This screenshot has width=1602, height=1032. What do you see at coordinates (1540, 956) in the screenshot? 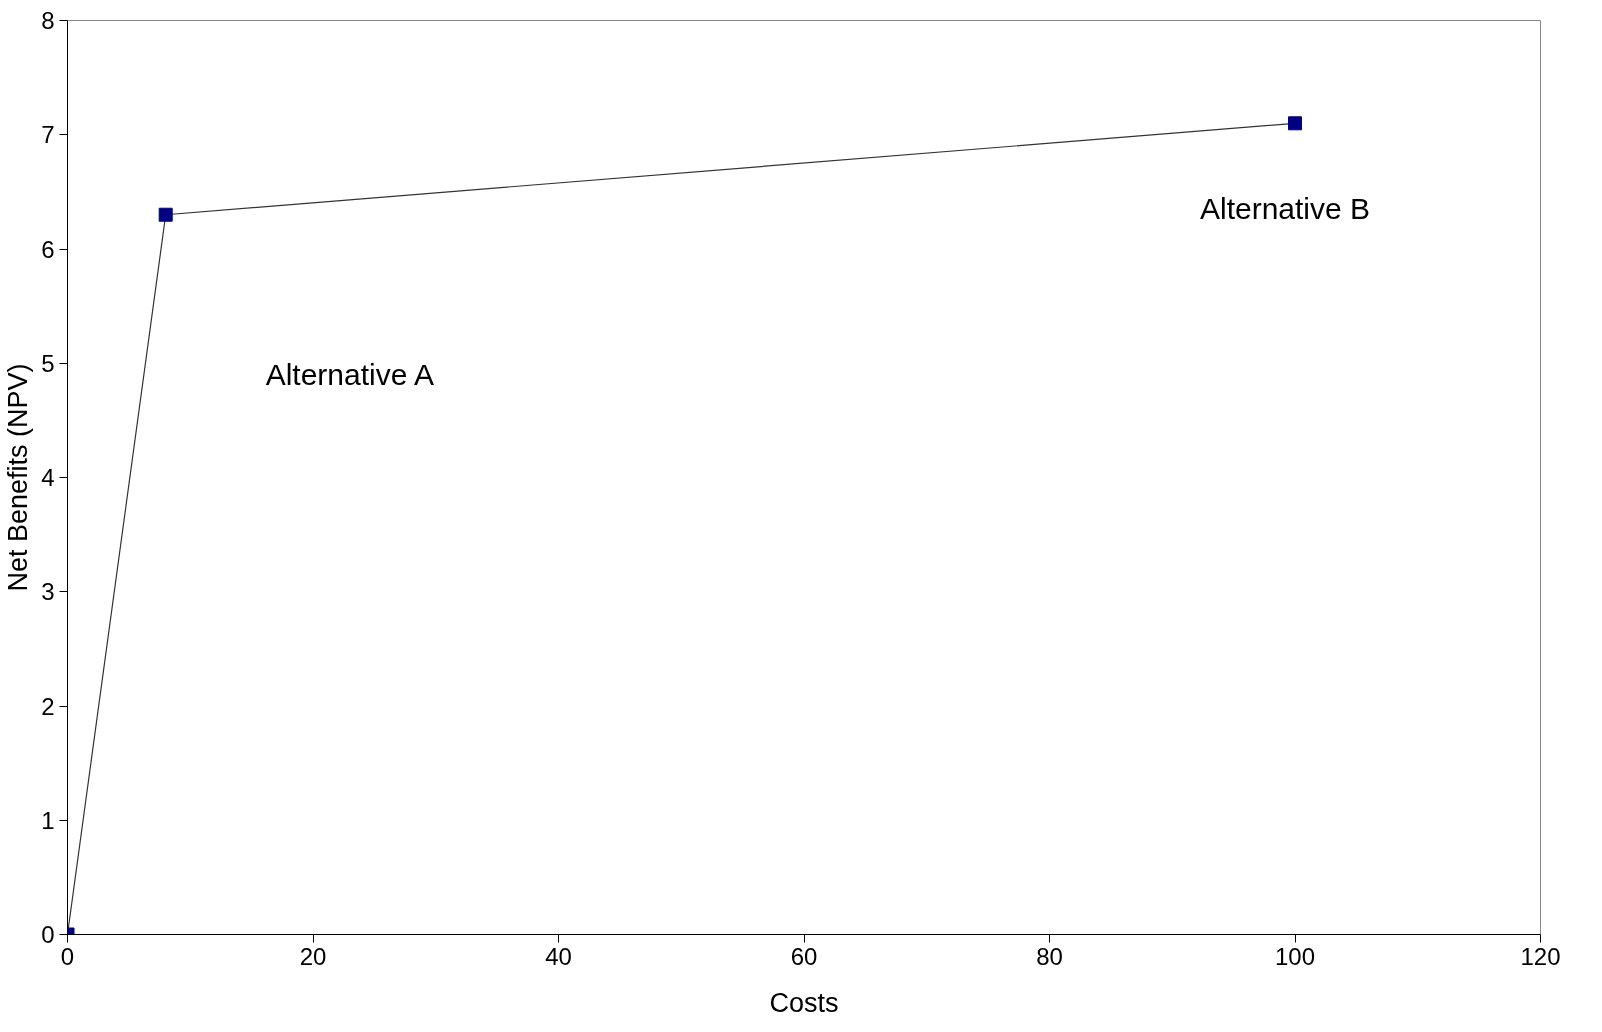
I see `x-tick-label: 120` at bounding box center [1540, 956].